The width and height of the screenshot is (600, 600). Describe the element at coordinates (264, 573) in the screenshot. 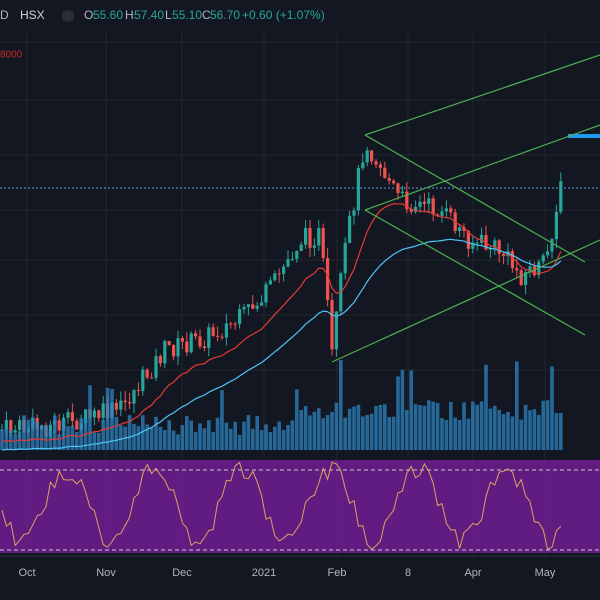

I see `time-label: 2021` at that location.